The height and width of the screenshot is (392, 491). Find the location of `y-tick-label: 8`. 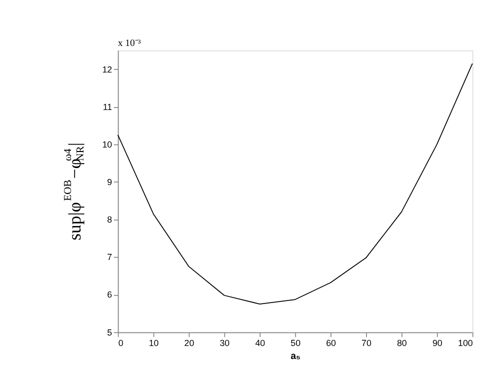

y-tick-label: 8 is located at coordinates (109, 219).